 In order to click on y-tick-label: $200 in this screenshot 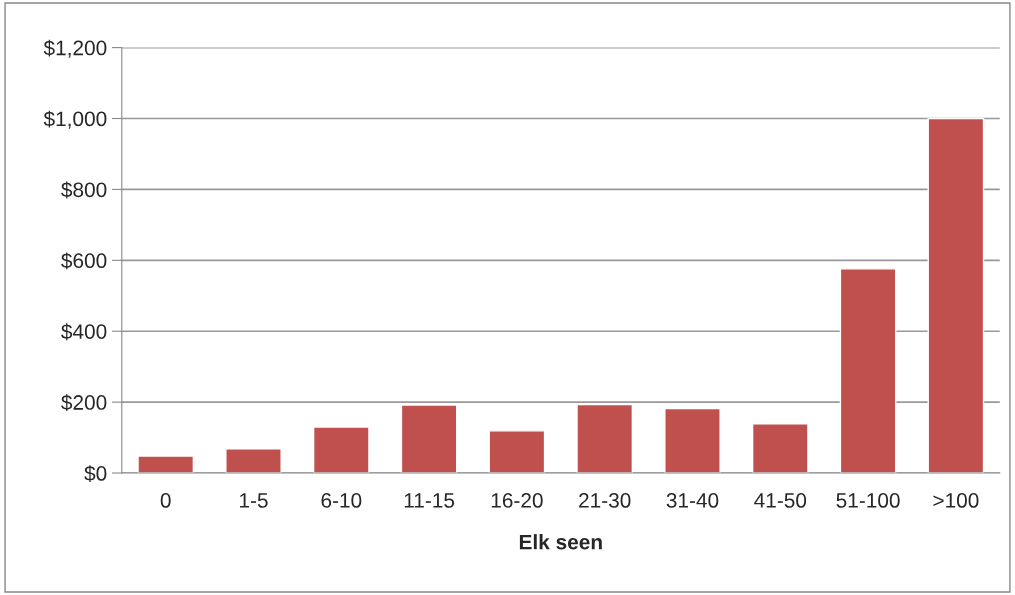, I will do `click(84, 403)`.